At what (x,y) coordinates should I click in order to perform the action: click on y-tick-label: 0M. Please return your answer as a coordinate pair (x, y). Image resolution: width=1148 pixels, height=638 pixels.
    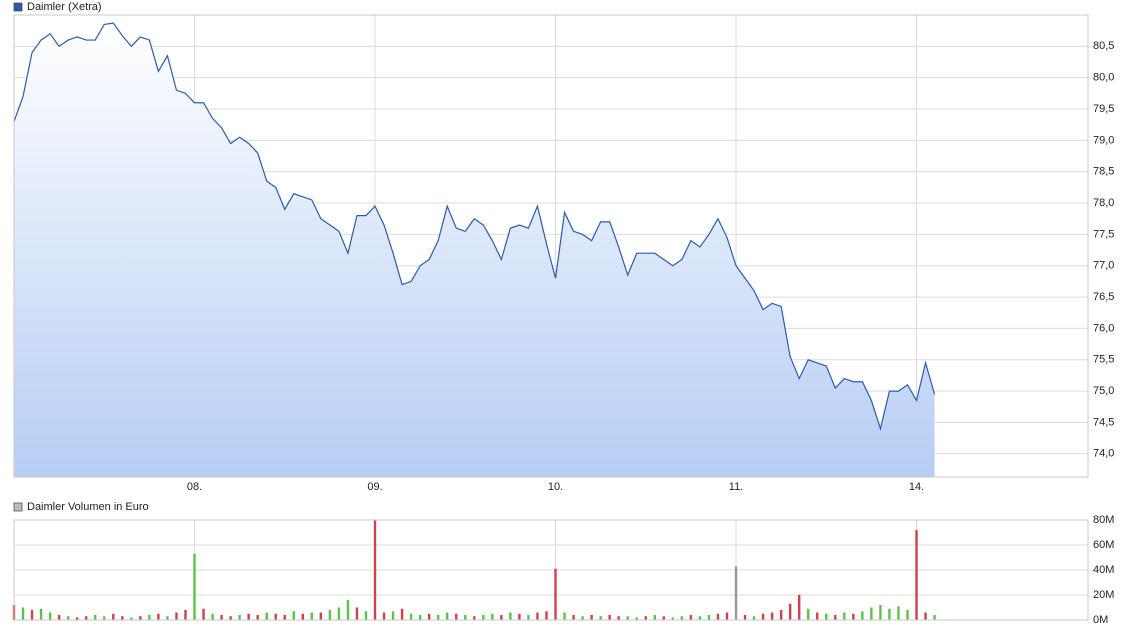
    Looking at the image, I should click on (1100, 620).